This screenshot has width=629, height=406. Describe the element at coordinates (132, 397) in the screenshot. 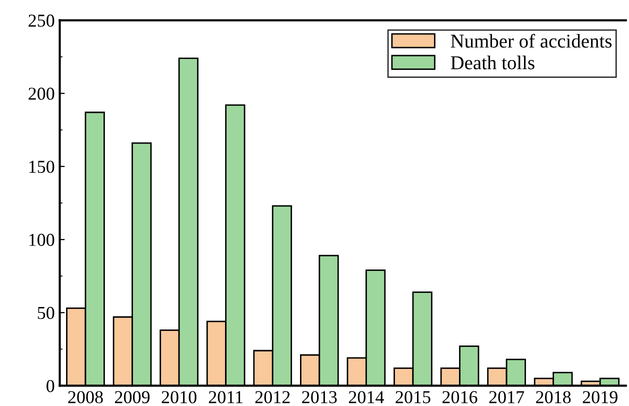

I see `x-tick-label: 2009` at that location.